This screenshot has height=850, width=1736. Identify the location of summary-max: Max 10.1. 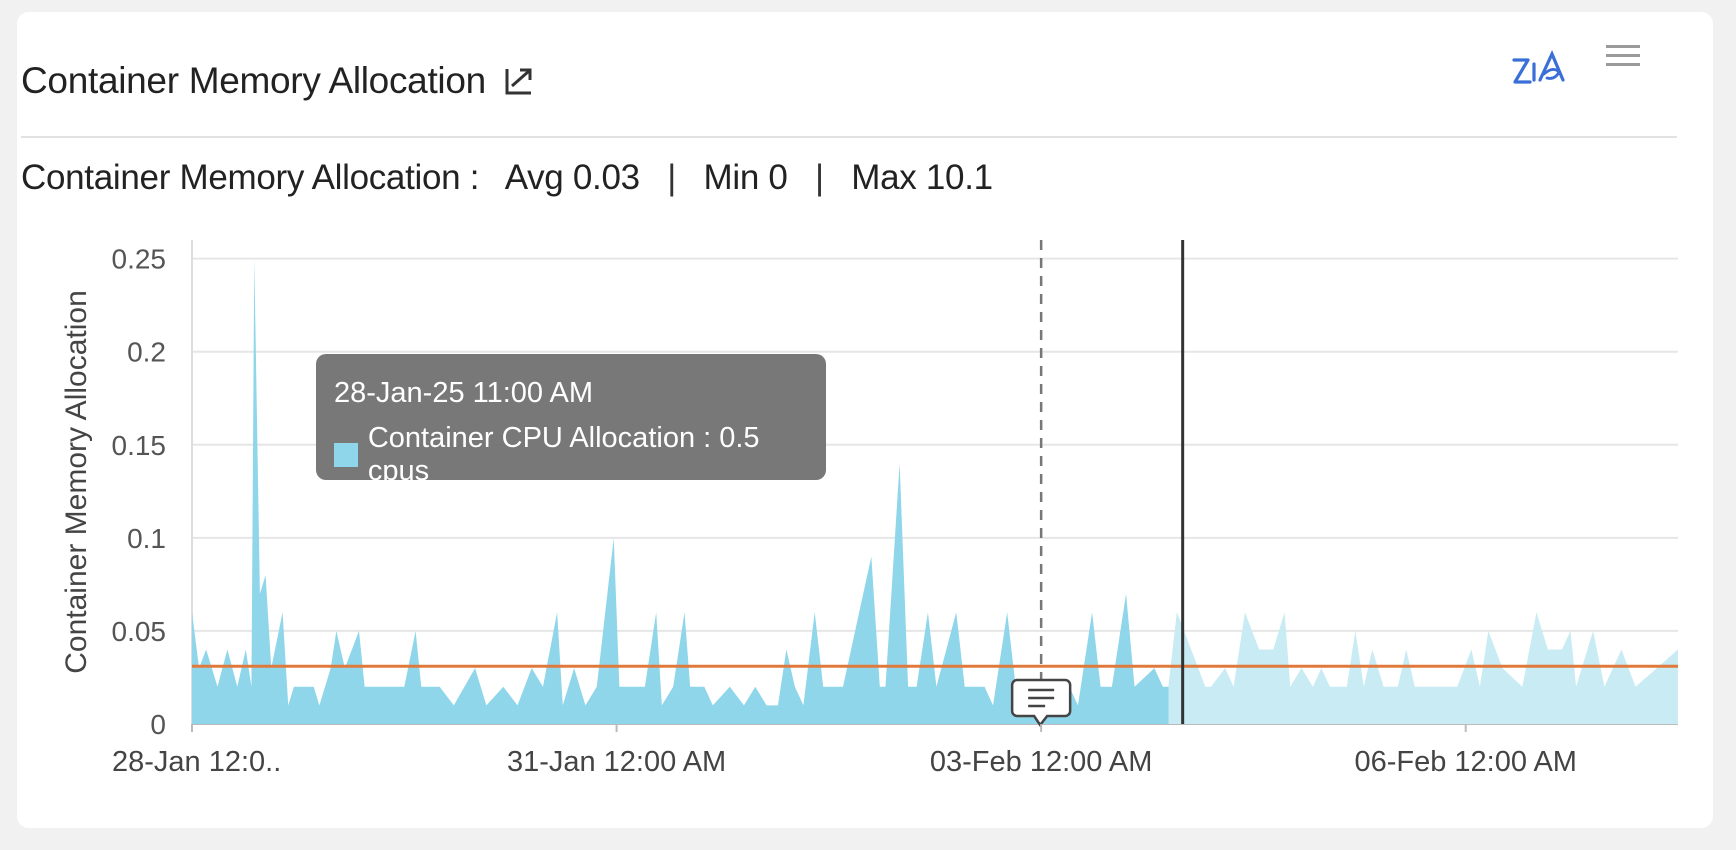
(922, 177).